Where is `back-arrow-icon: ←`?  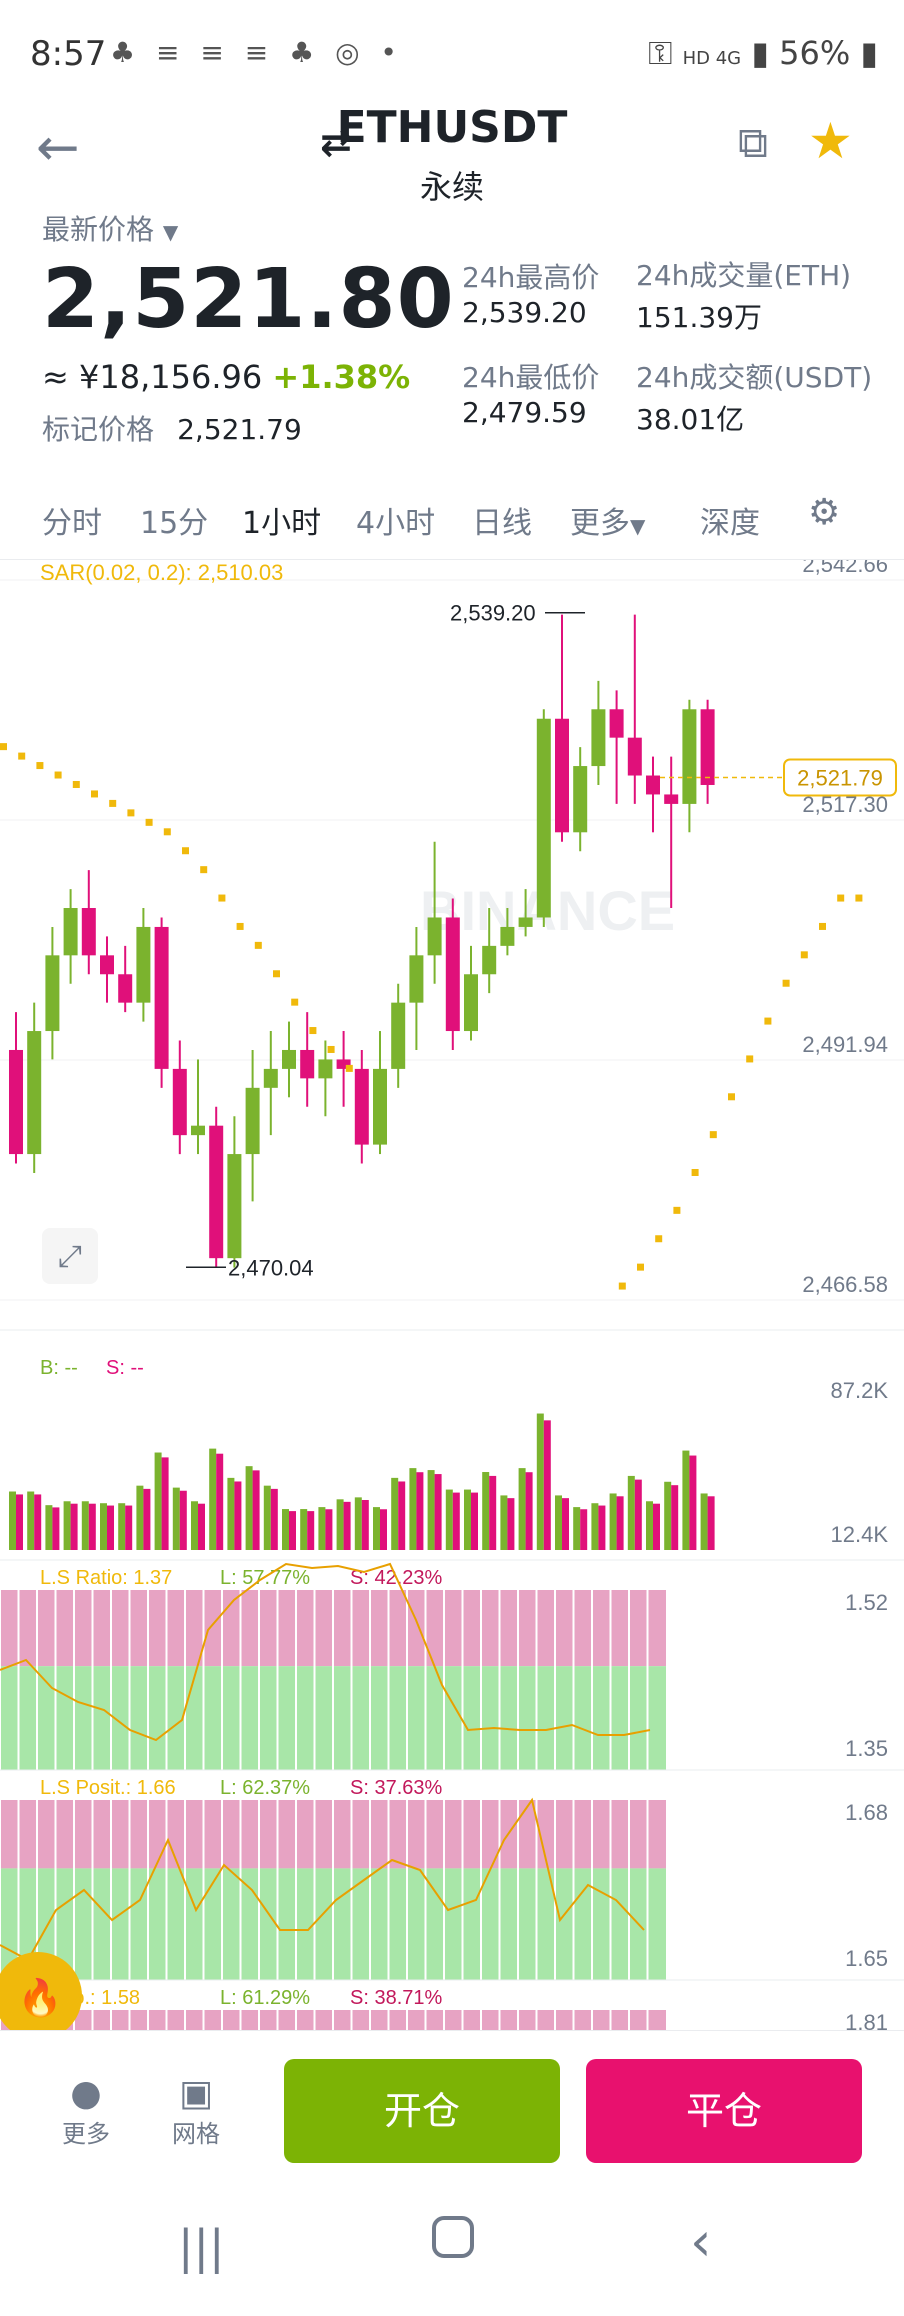 back-arrow-icon: ← is located at coordinates (58, 148).